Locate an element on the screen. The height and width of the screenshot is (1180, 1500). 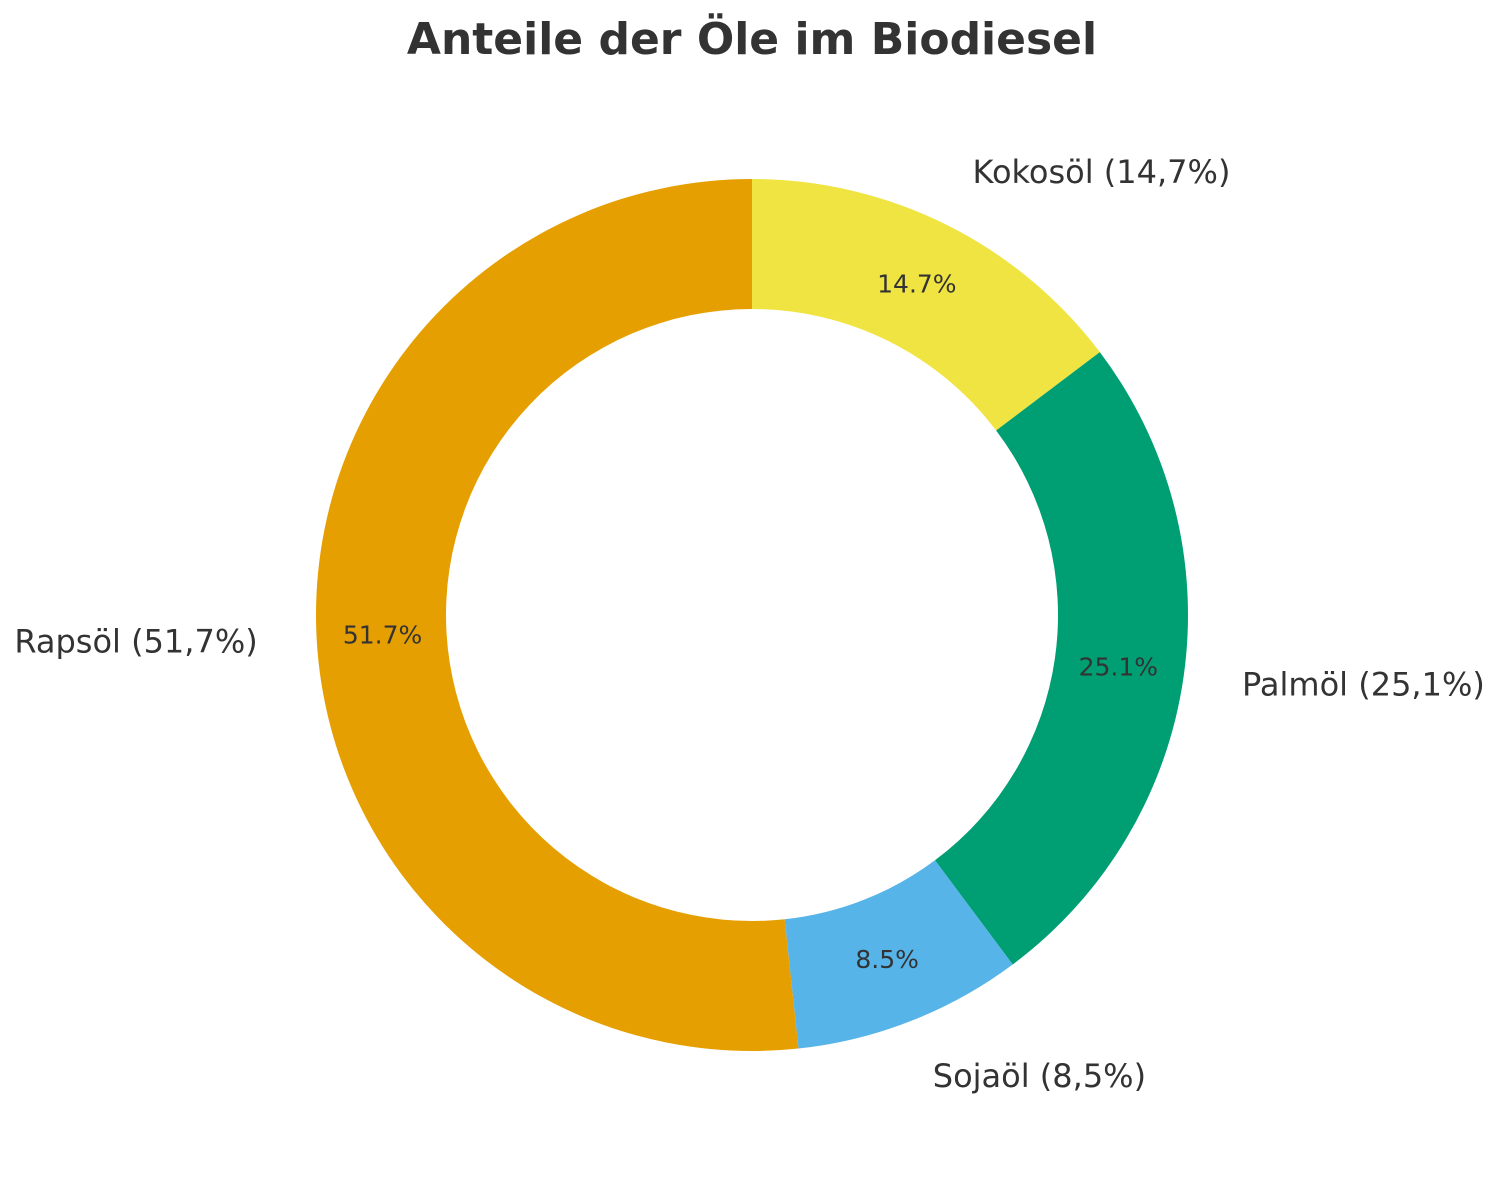
outer-label-sojaoel: Sojaöl (8,5%) is located at coordinates (1039, 1076).